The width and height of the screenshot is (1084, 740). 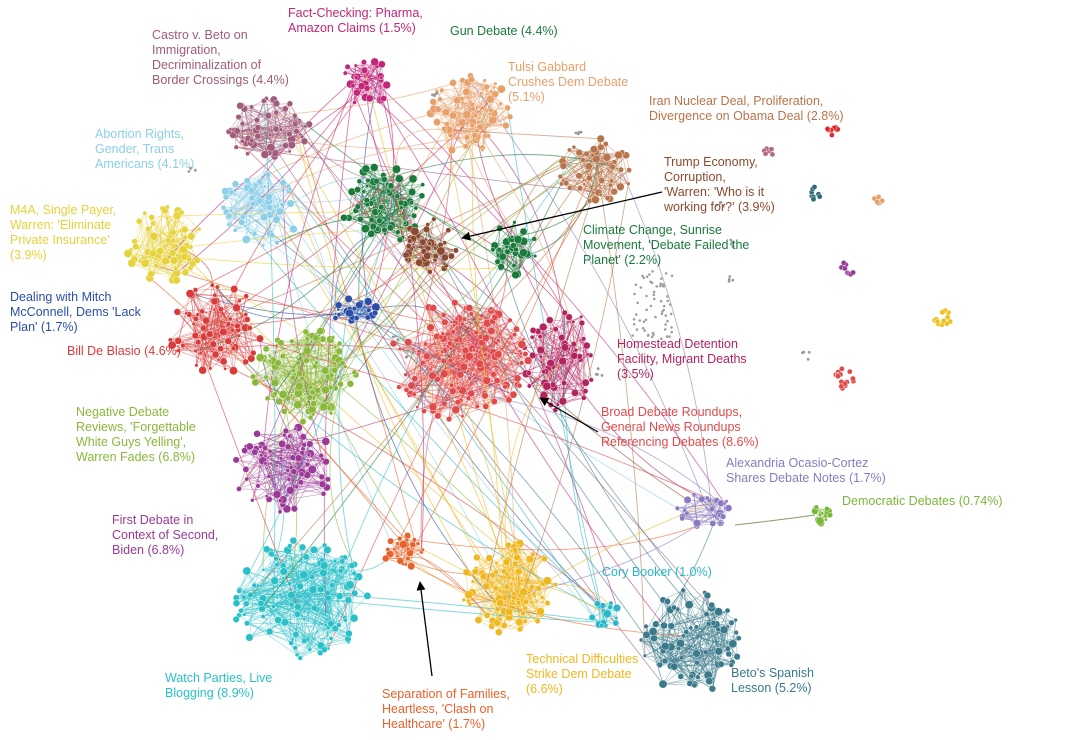 What do you see at coordinates (339, 315) in the screenshot?
I see `node-mitch` at bounding box center [339, 315].